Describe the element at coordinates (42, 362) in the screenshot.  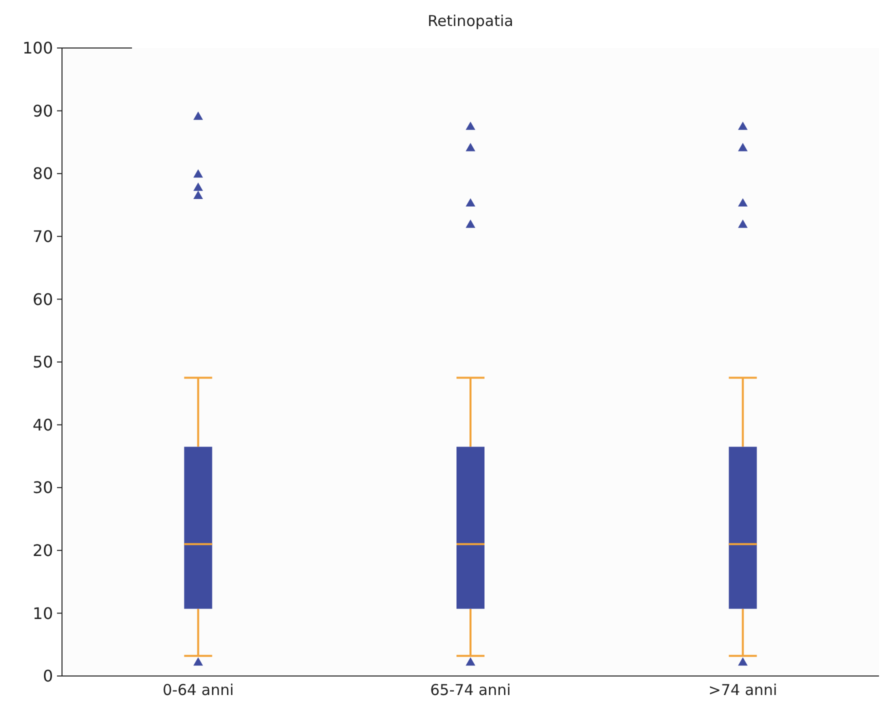
I see `y-tick-label: 50` at that location.